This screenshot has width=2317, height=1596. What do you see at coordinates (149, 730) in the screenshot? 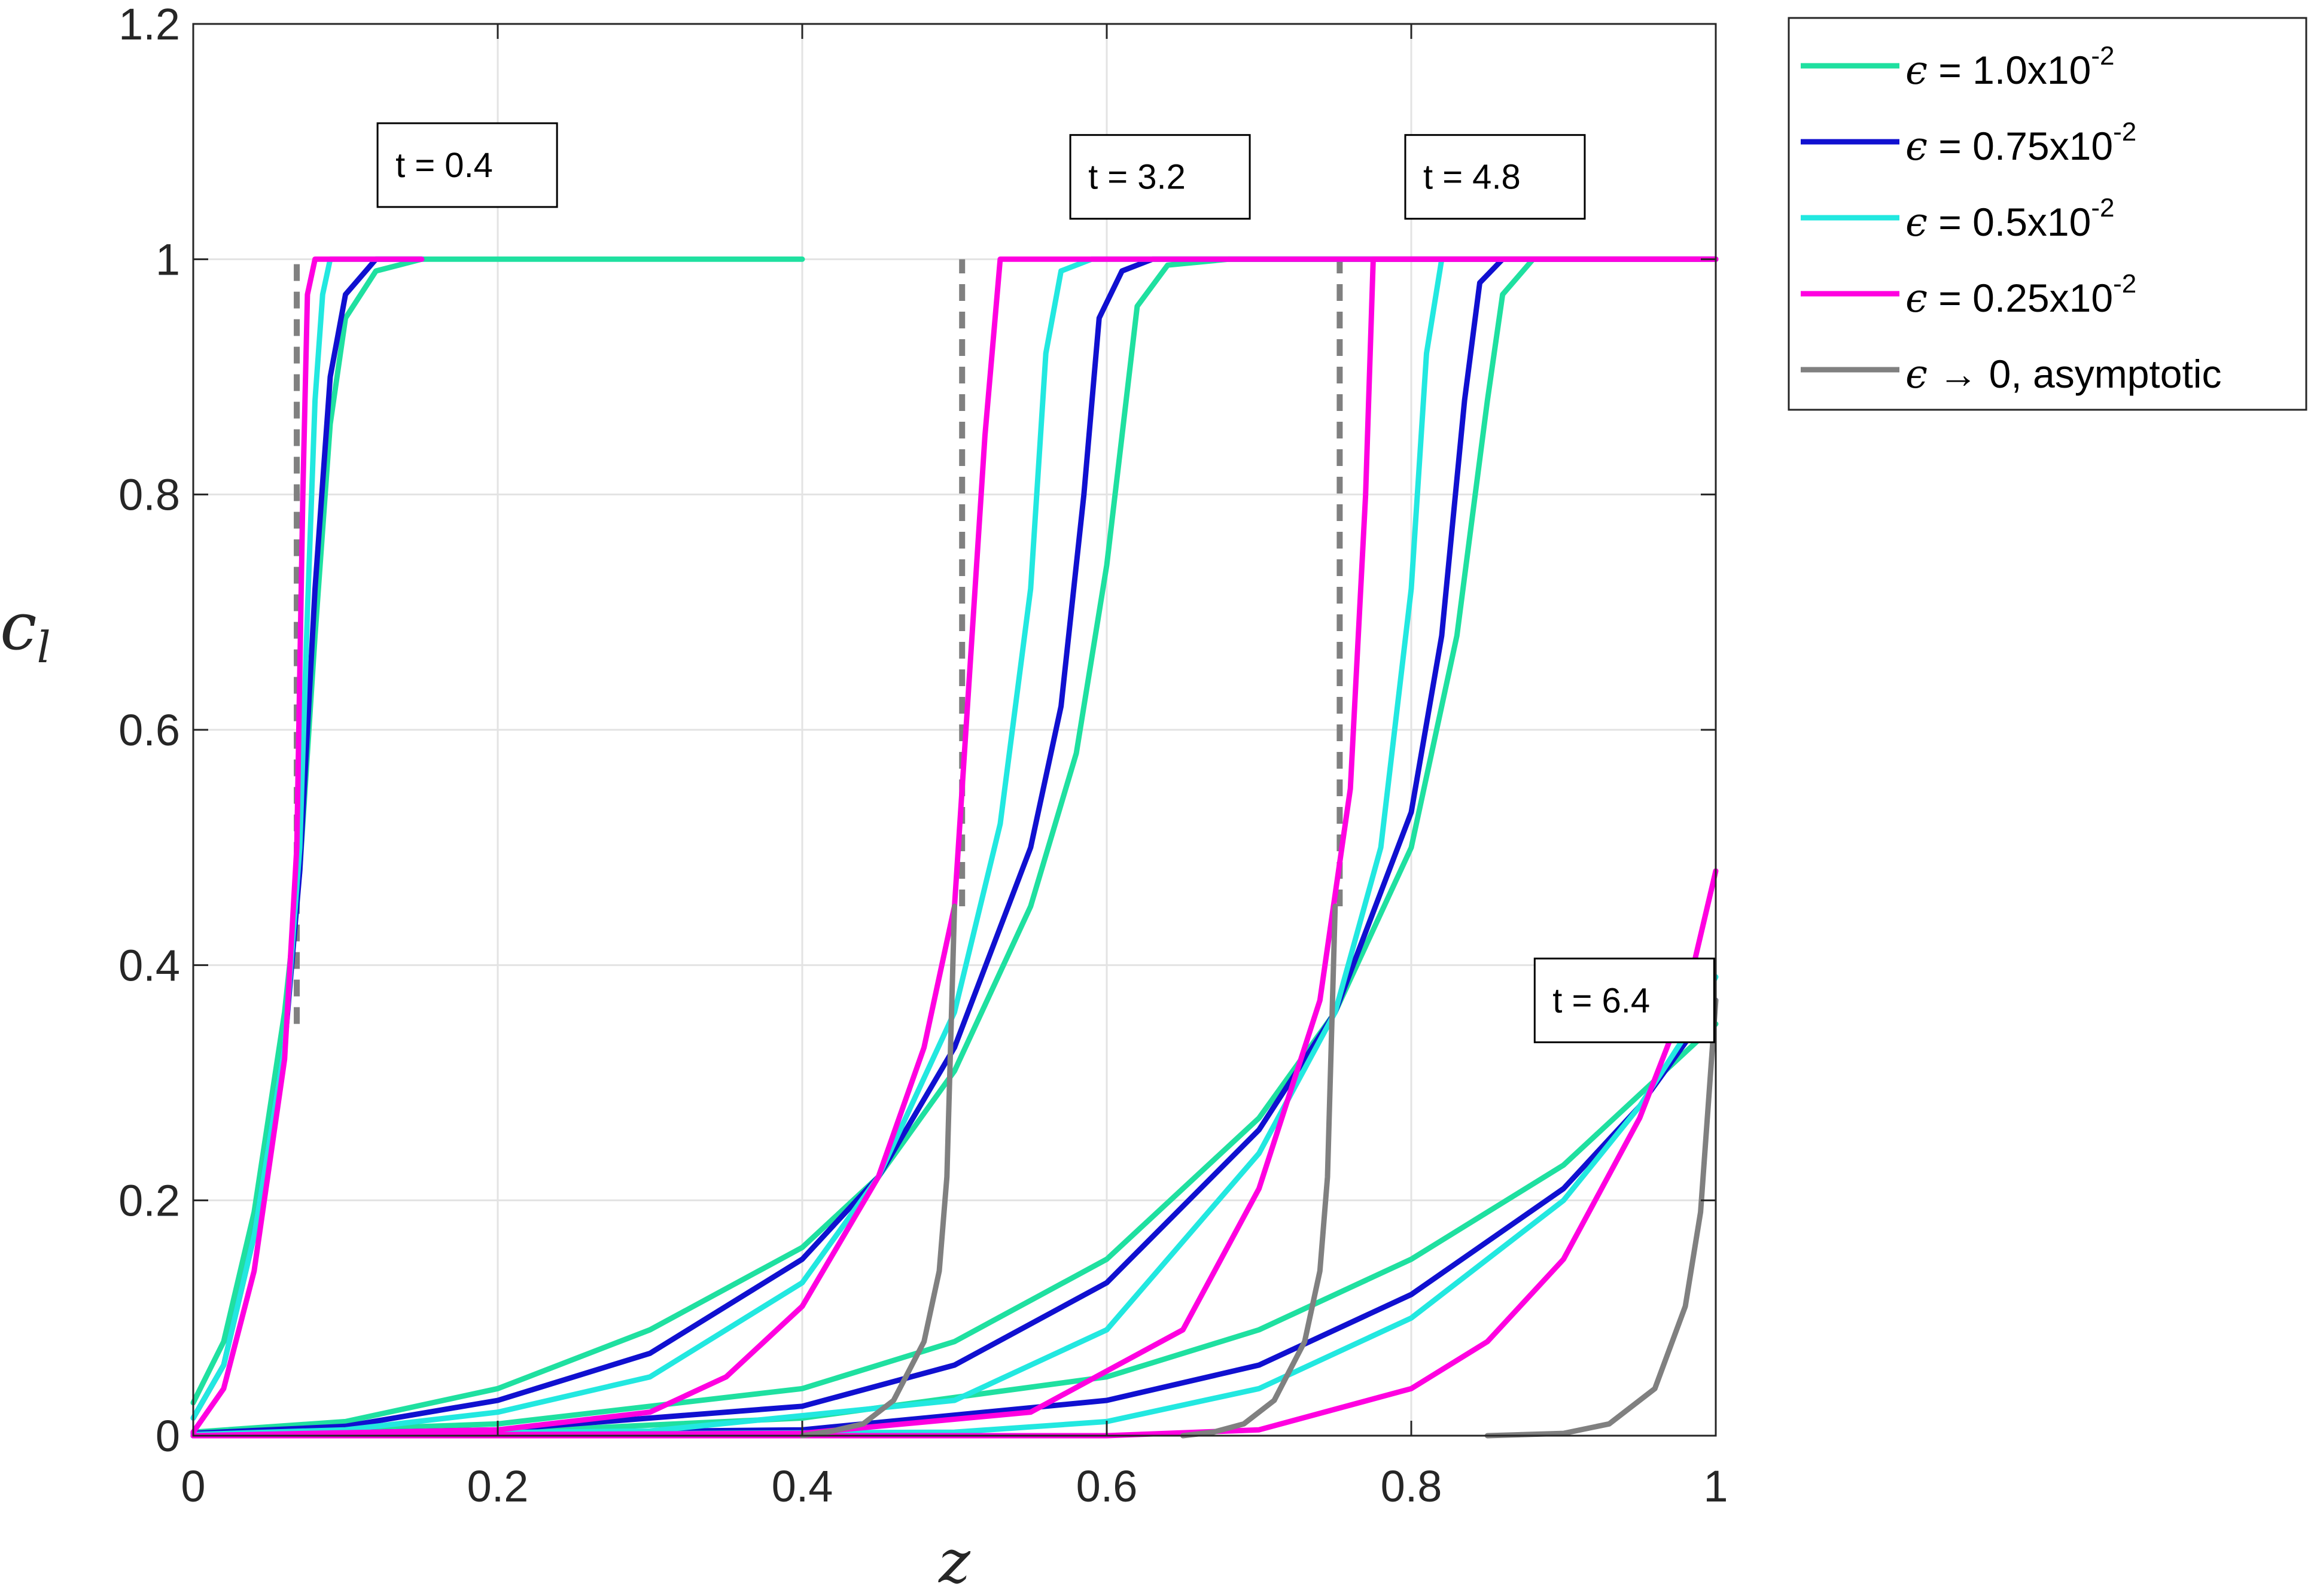
I see `y-tick-label: 0.6` at bounding box center [149, 730].